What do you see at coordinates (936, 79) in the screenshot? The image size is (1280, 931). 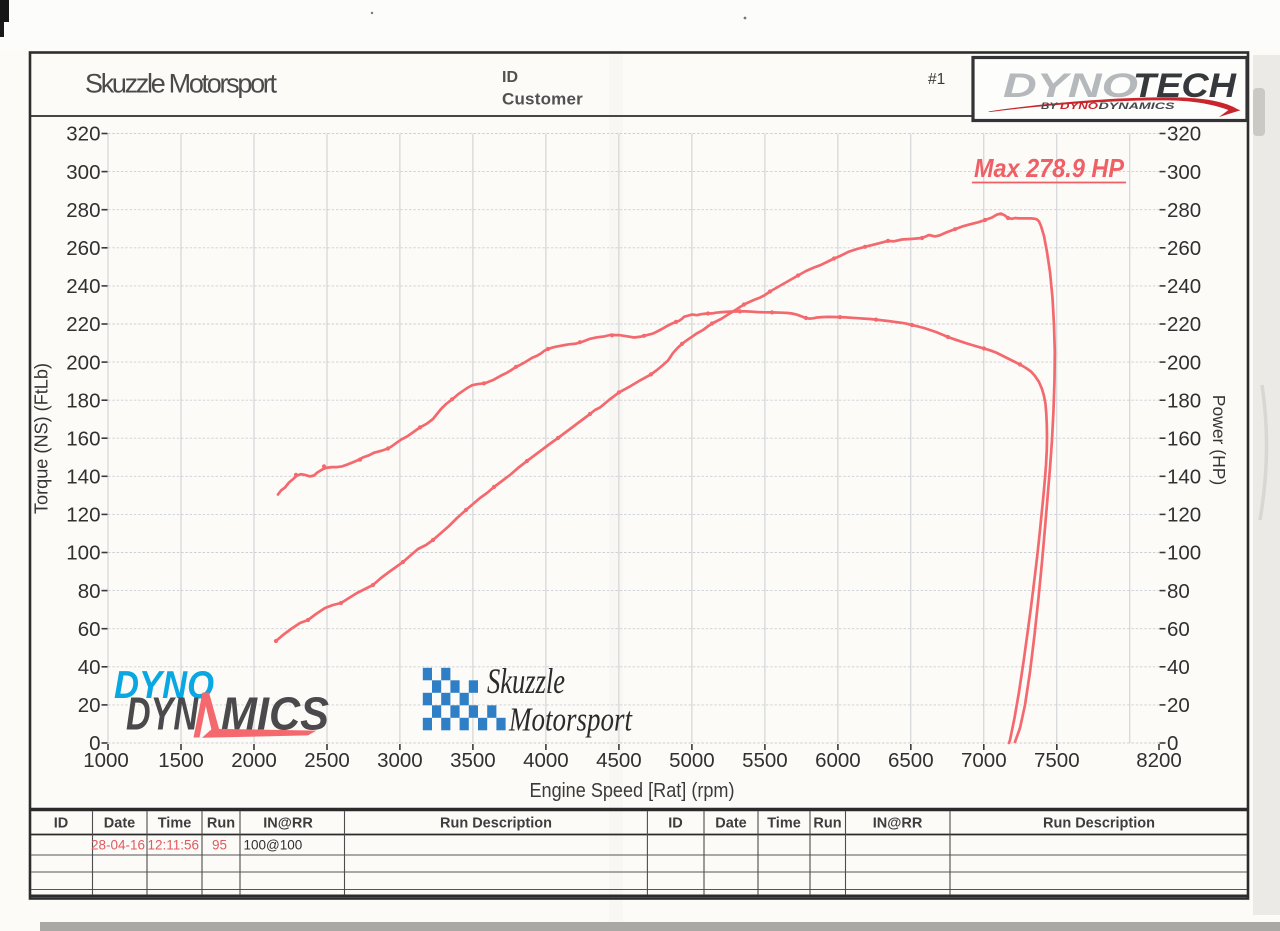 I see `svg-text: #1` at bounding box center [936, 79].